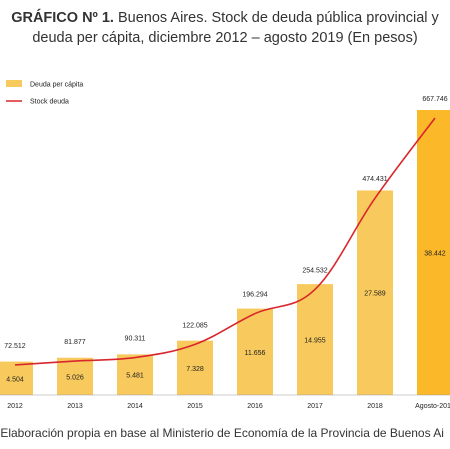  I want to click on x-tick-label: 2017, so click(315, 406).